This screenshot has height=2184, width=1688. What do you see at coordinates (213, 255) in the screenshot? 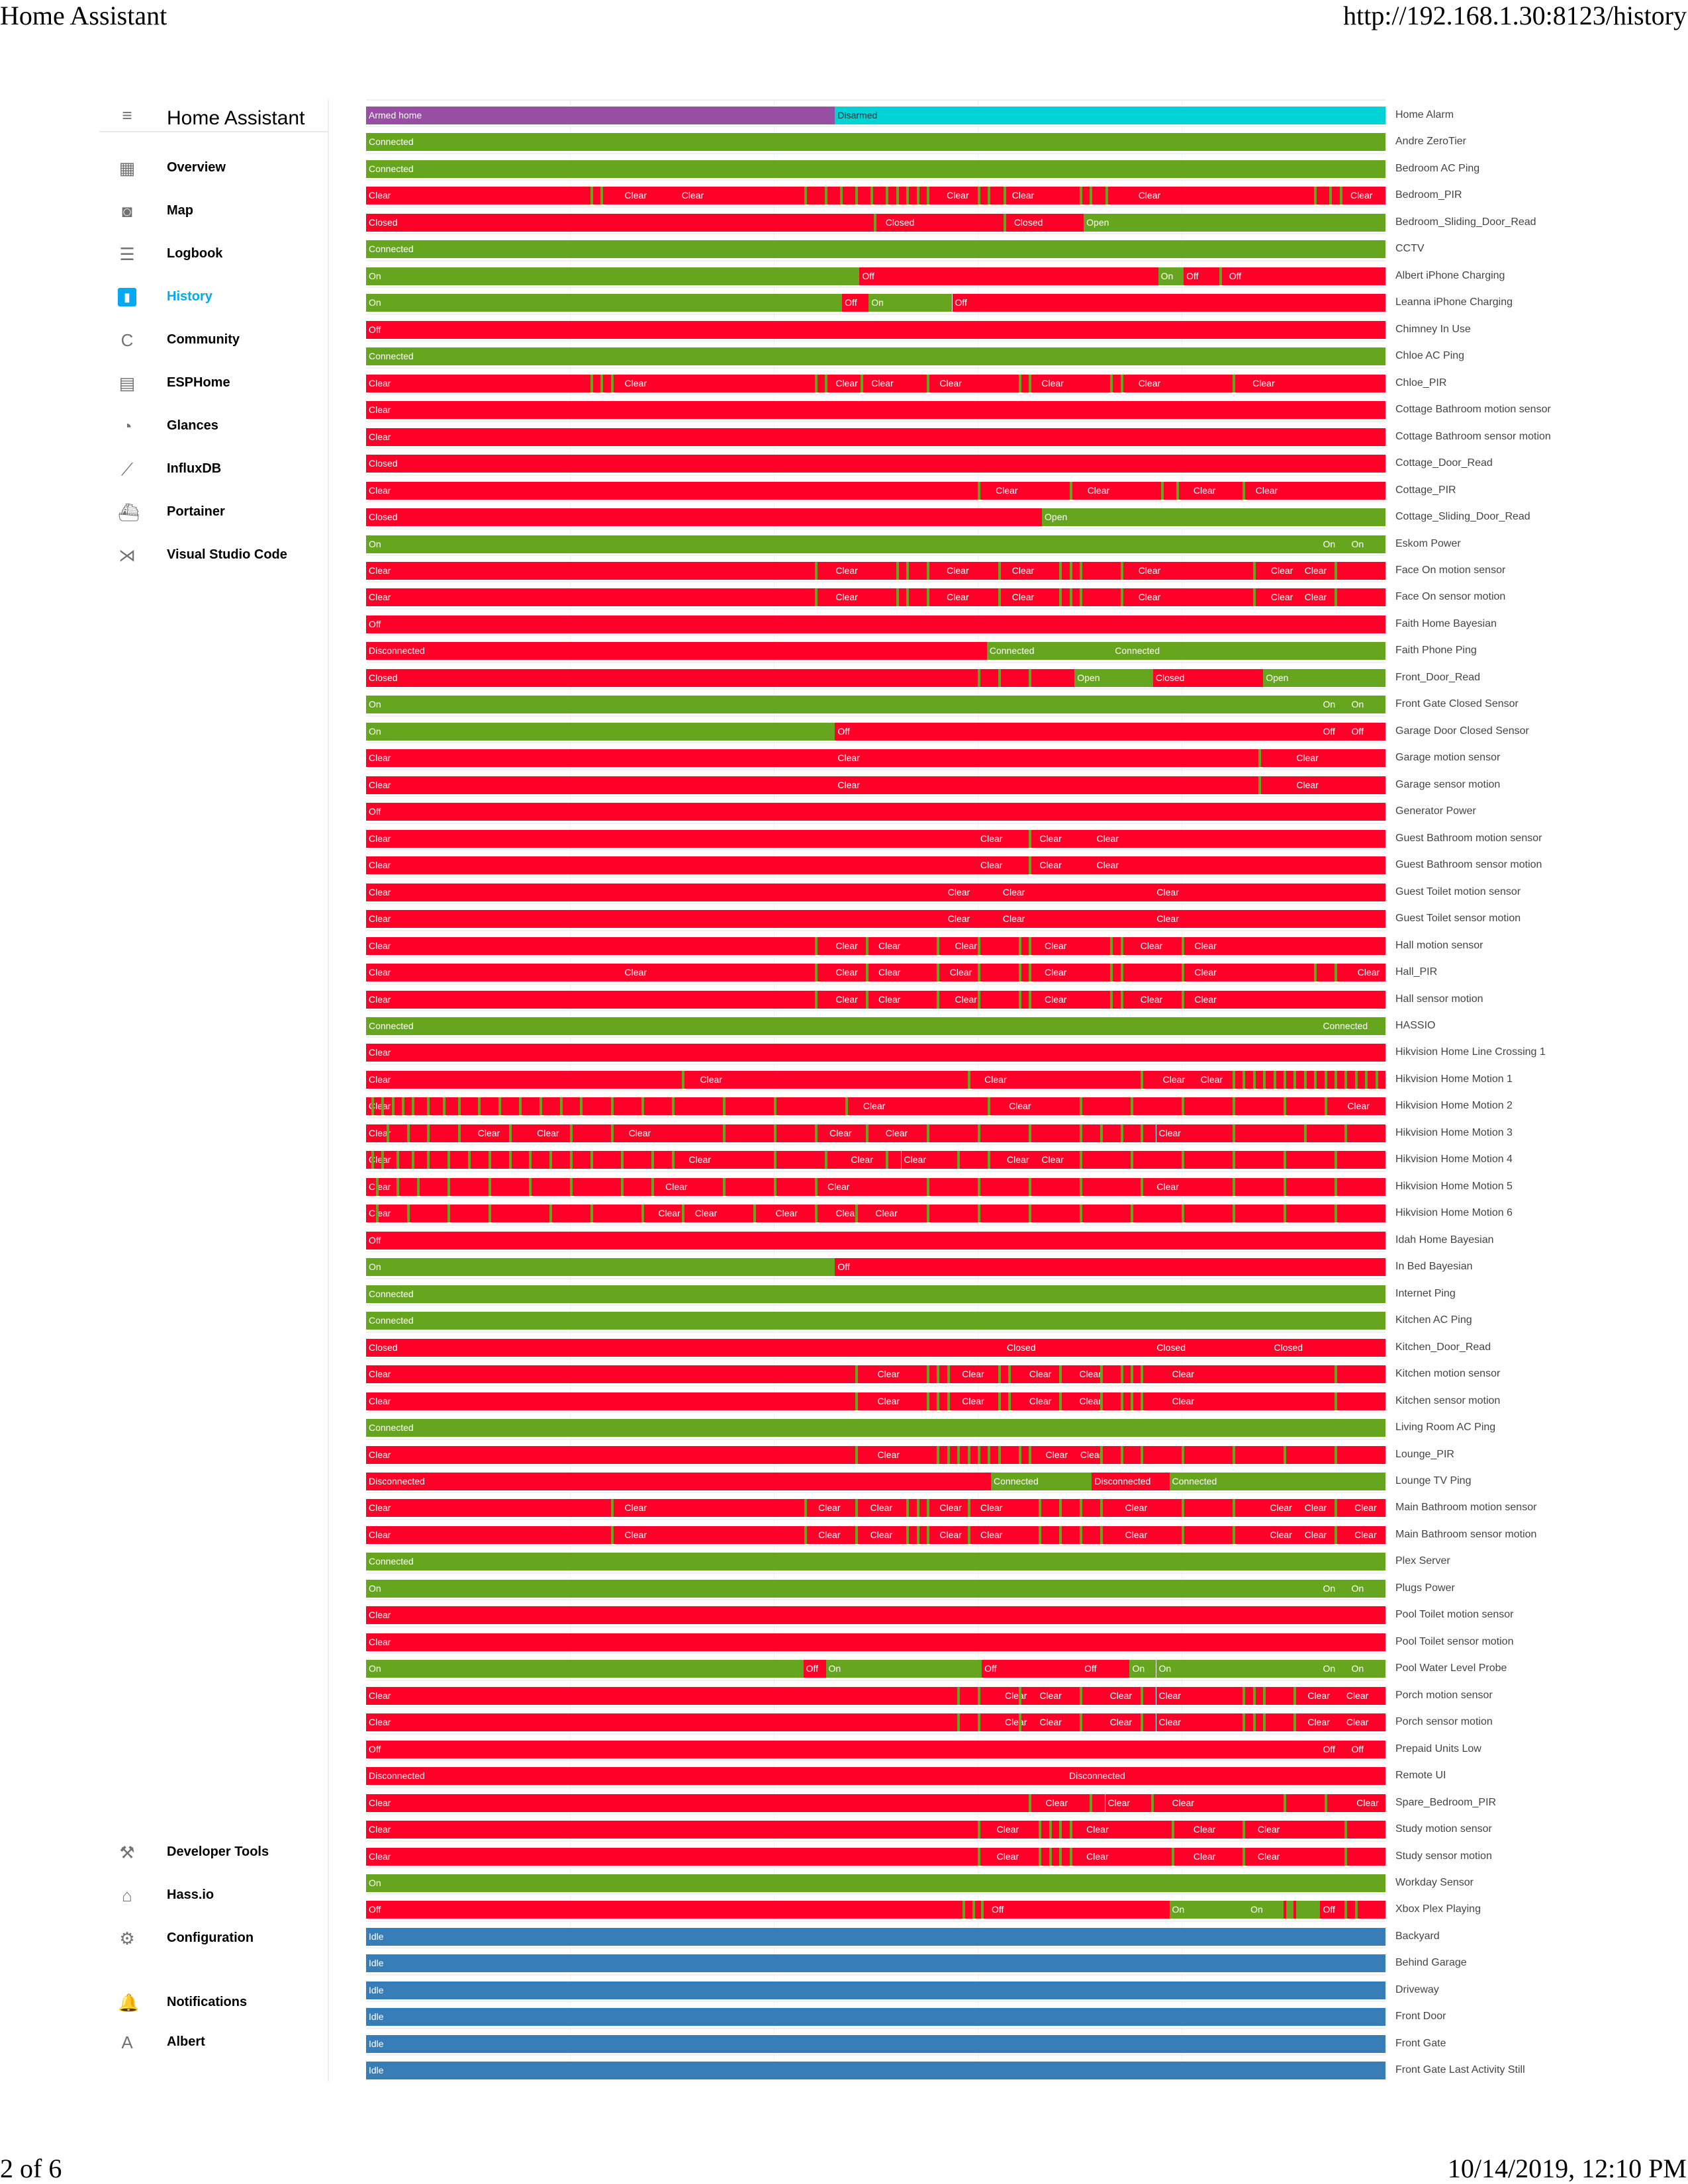
I see `sidebar-item-logbook: ☰ Logbook` at bounding box center [213, 255].